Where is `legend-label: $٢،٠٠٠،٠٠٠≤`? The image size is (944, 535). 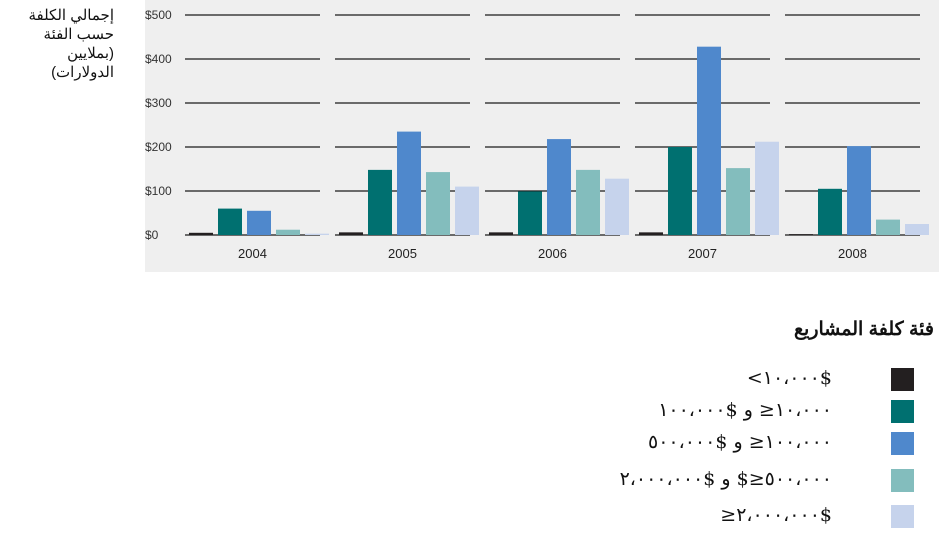 legend-label: $٢،٠٠٠،٠٠٠≤ is located at coordinates (776, 515).